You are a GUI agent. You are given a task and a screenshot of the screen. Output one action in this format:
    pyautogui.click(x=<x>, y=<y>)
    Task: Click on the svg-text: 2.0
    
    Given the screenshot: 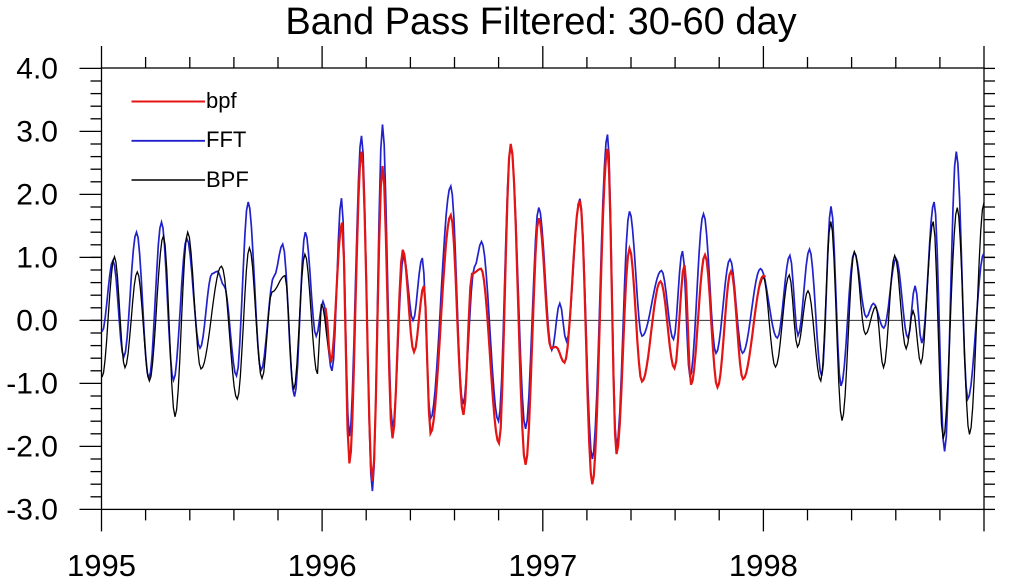 What is the action you would take?
    pyautogui.click(x=37, y=194)
    